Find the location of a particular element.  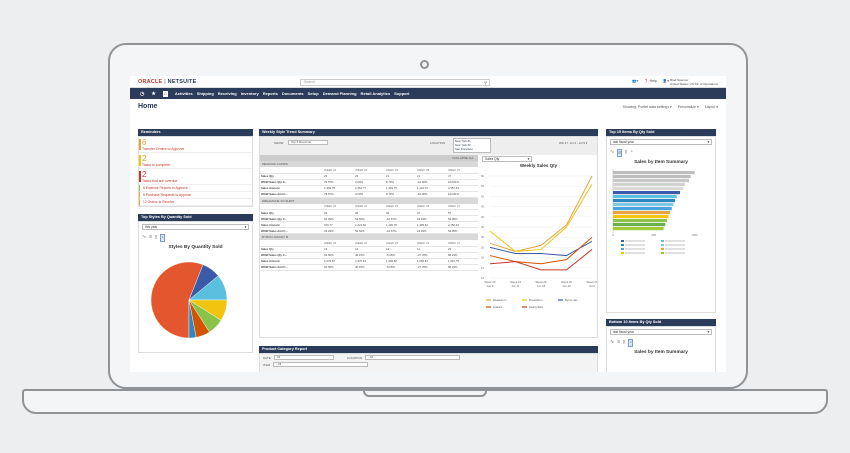

nav-item-reports: Reports is located at coordinates (270, 93).